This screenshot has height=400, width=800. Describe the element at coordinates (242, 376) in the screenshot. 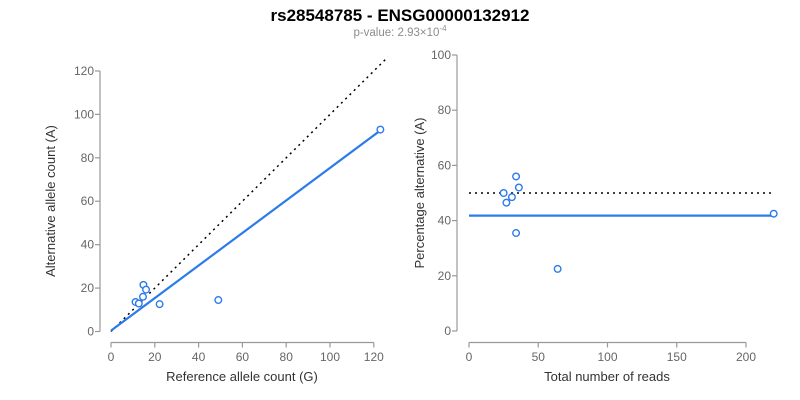

I see `x-axis-title: Reference allele count (G)` at that location.